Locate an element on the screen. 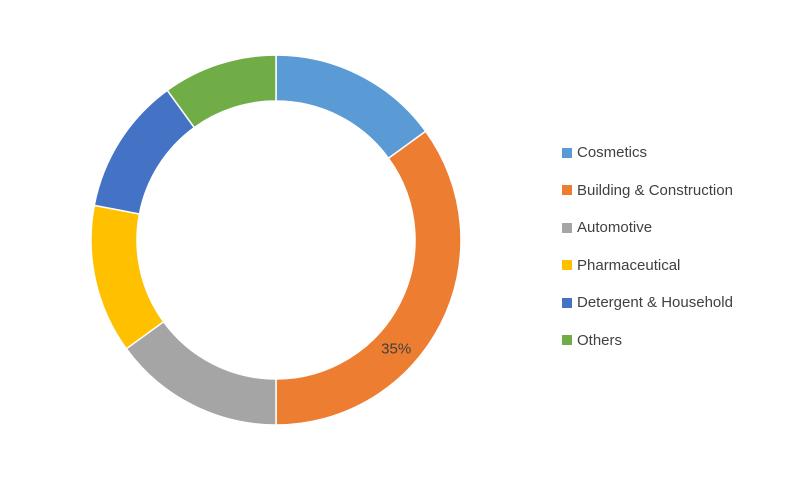 This screenshot has height=480, width=800. data-label: 35% is located at coordinates (396, 349).